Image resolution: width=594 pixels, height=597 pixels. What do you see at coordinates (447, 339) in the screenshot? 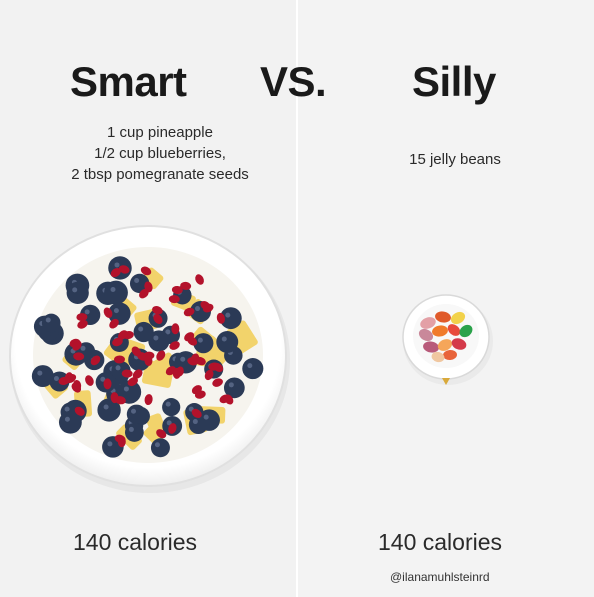
I see `jelly-bean-dish-photo` at bounding box center [447, 339].